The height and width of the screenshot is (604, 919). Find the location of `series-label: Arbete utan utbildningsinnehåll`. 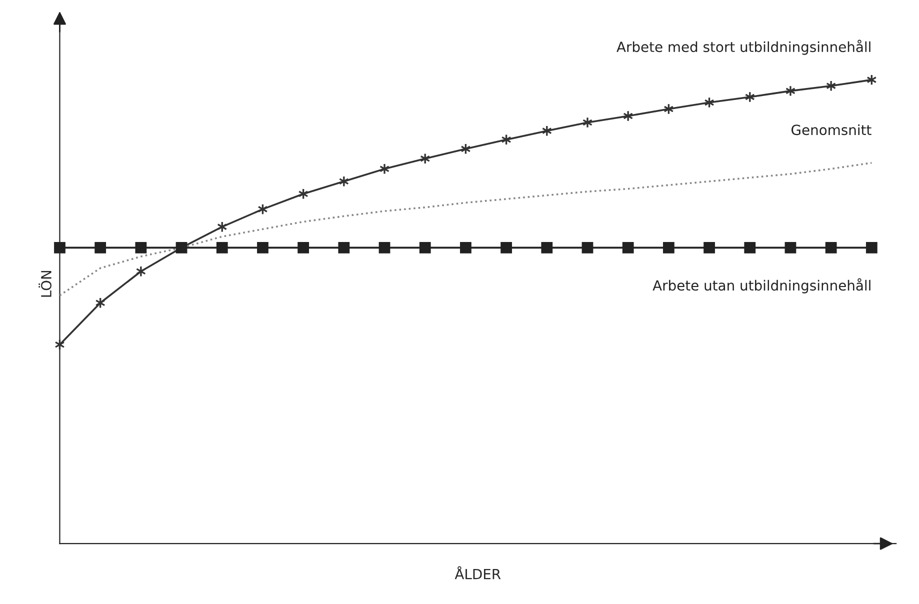

series-label: Arbete utan utbildningsinnehåll is located at coordinates (761, 286).